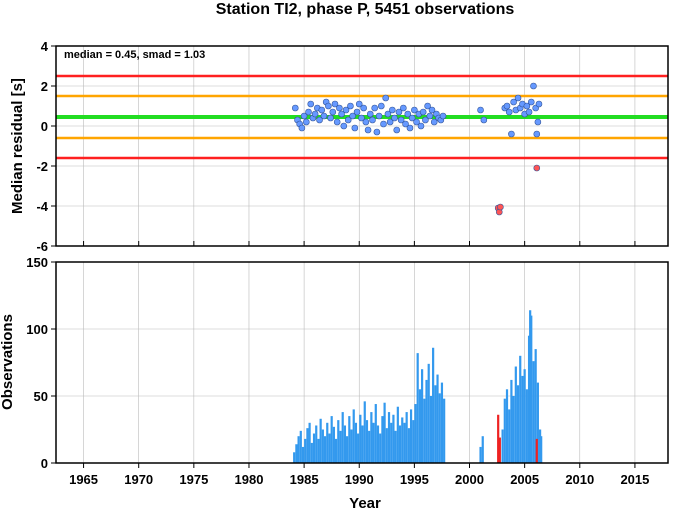  I want to click on residual-annotation: median = 0.45, smad = 1.03, so click(134, 55).